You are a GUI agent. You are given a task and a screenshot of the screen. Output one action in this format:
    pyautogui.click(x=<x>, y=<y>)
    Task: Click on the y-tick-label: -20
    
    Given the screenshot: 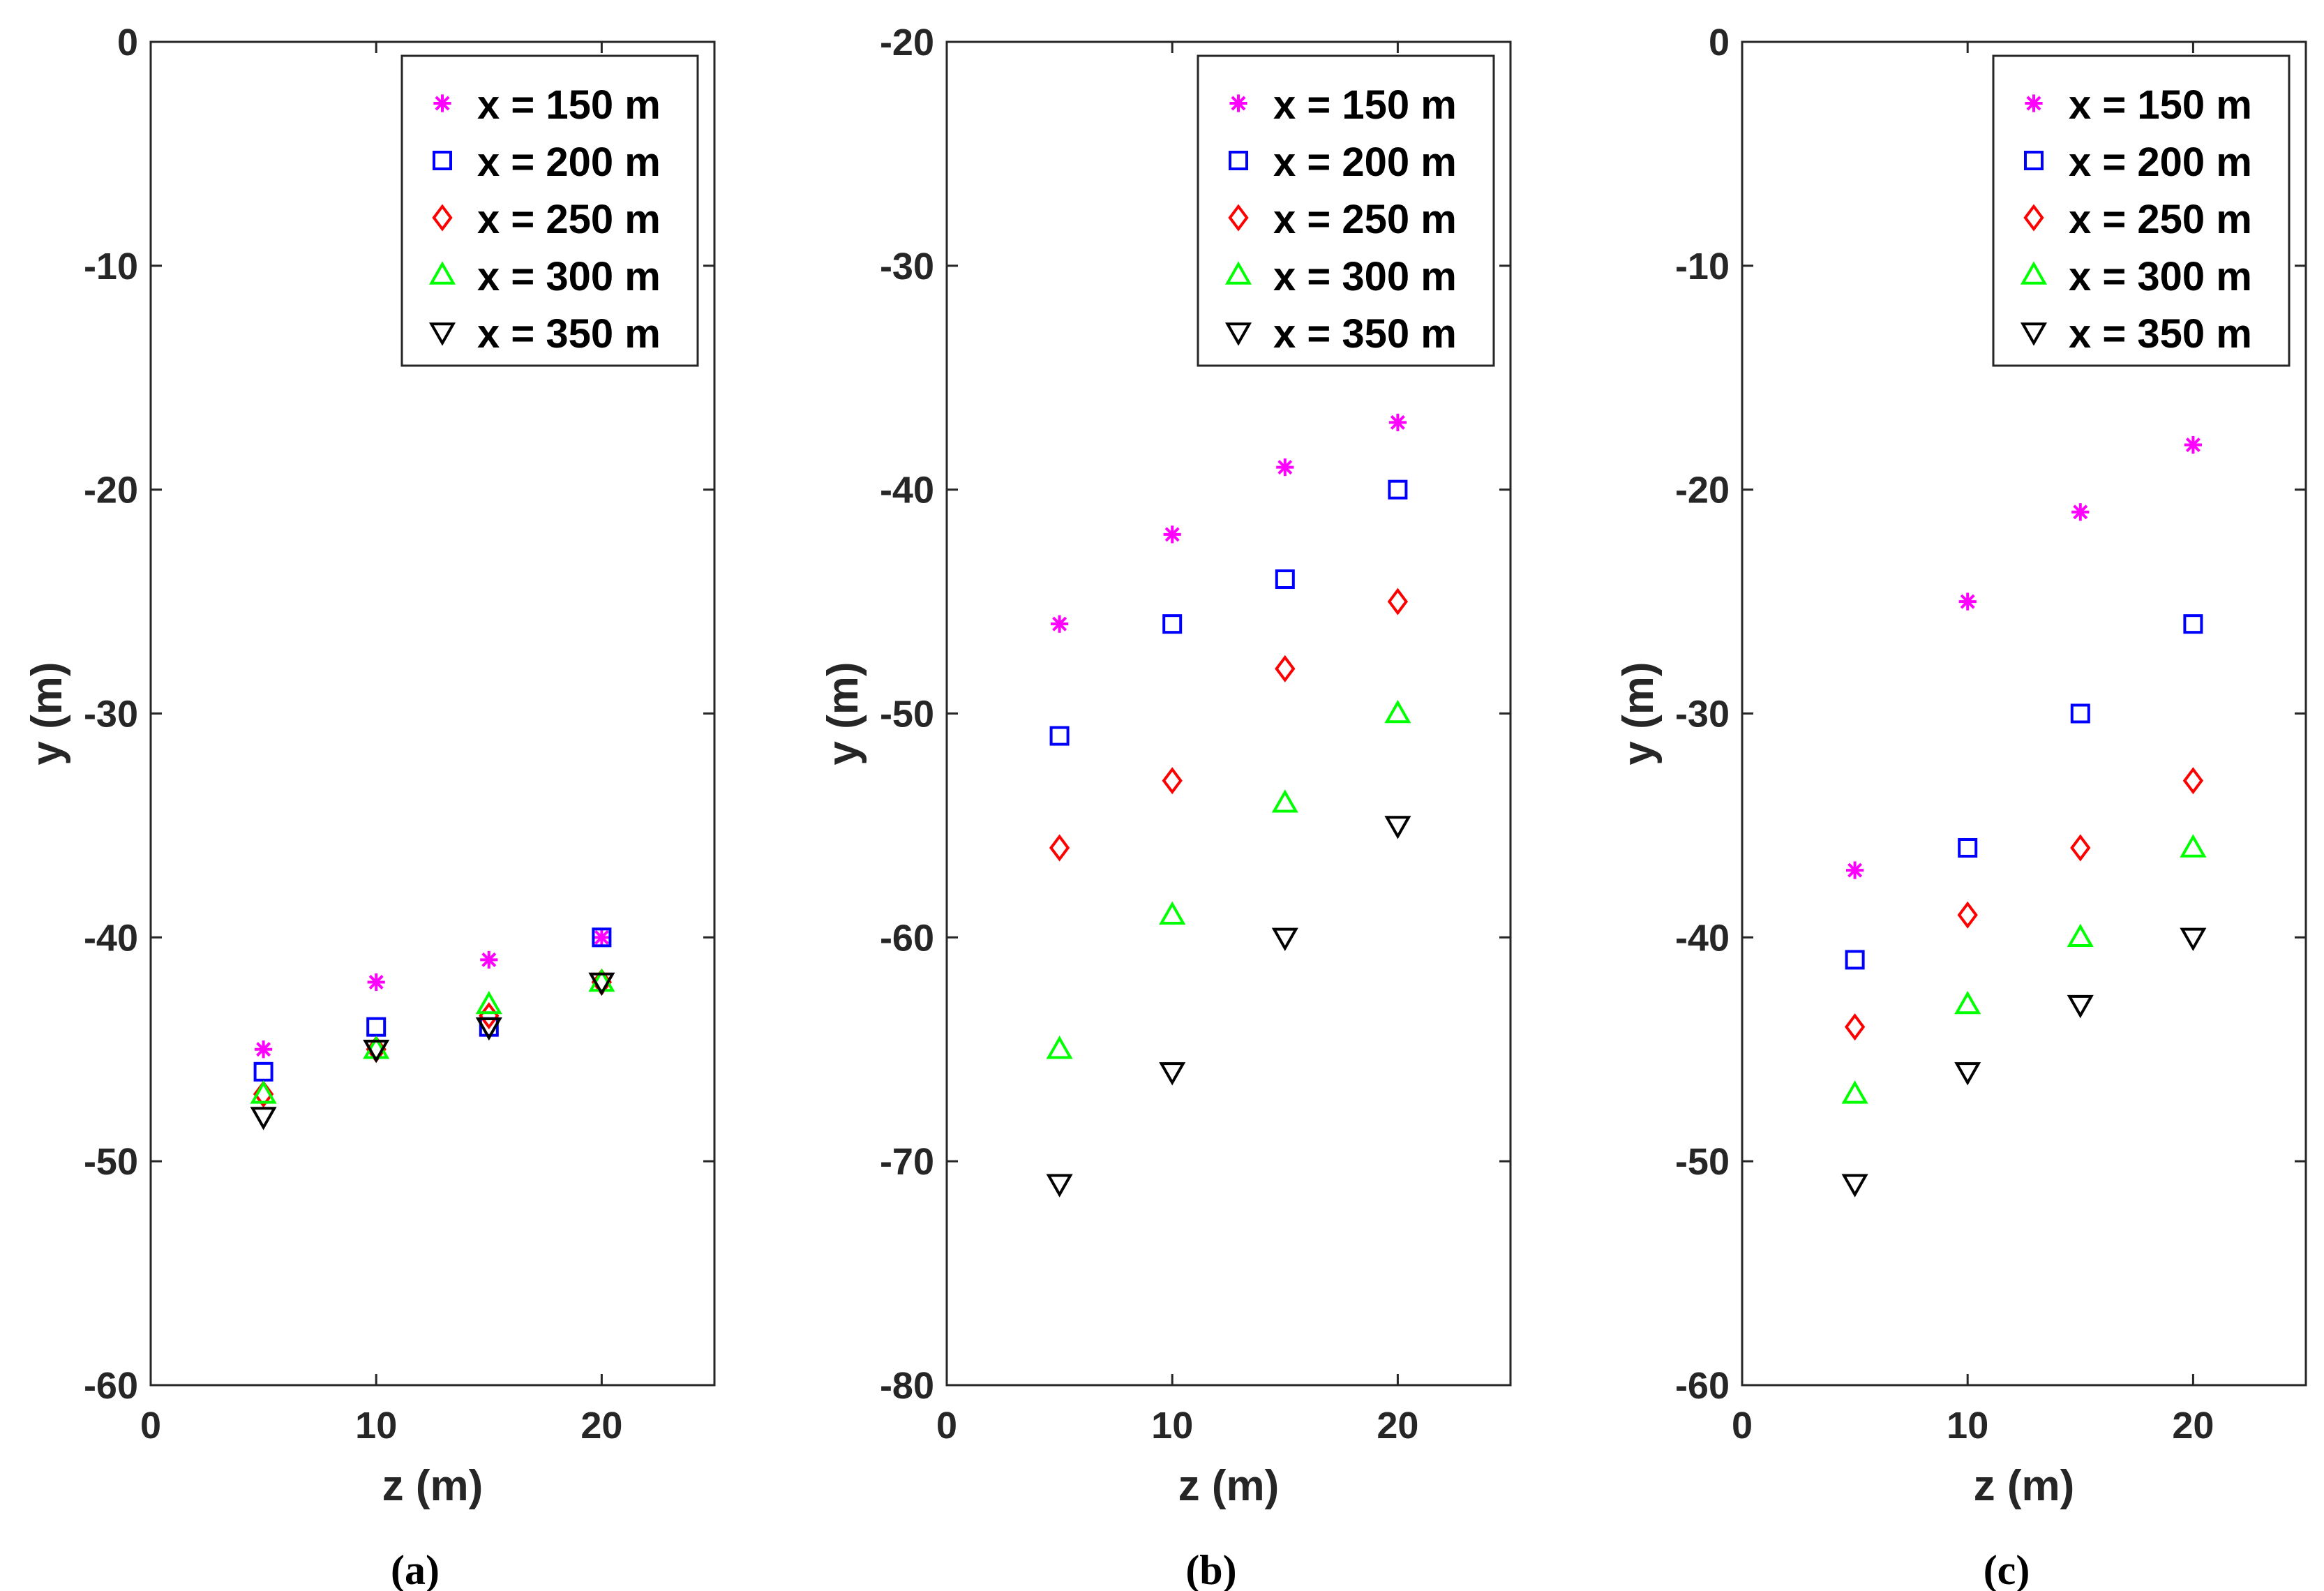 What is the action you would take?
    pyautogui.click(x=1702, y=490)
    